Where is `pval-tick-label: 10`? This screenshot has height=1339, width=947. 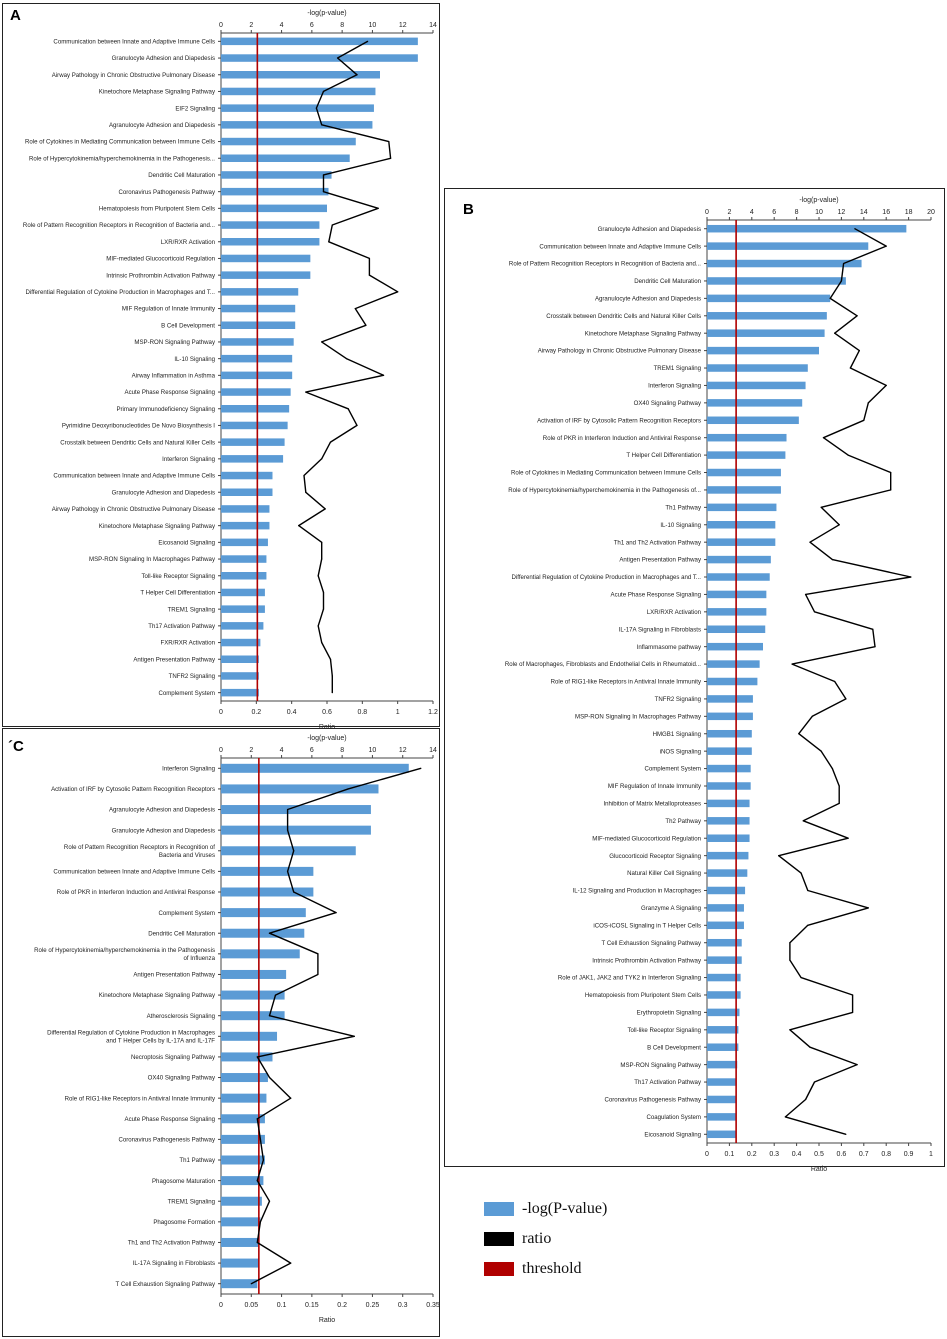 pval-tick-label: 10 is located at coordinates (373, 750).